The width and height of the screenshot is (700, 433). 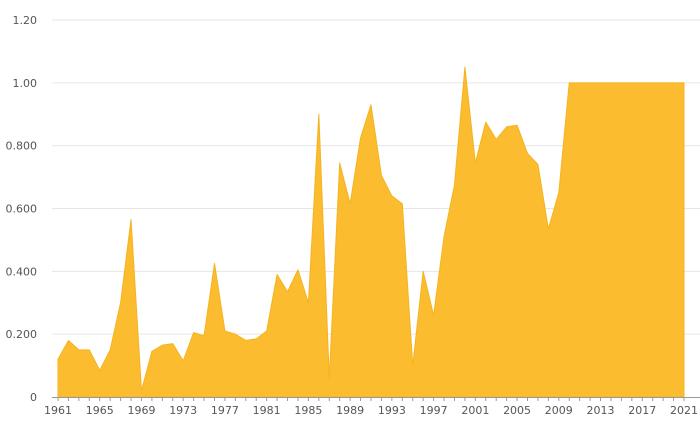 What do you see at coordinates (225, 410) in the screenshot?
I see `x-tick-label: 1977` at bounding box center [225, 410].